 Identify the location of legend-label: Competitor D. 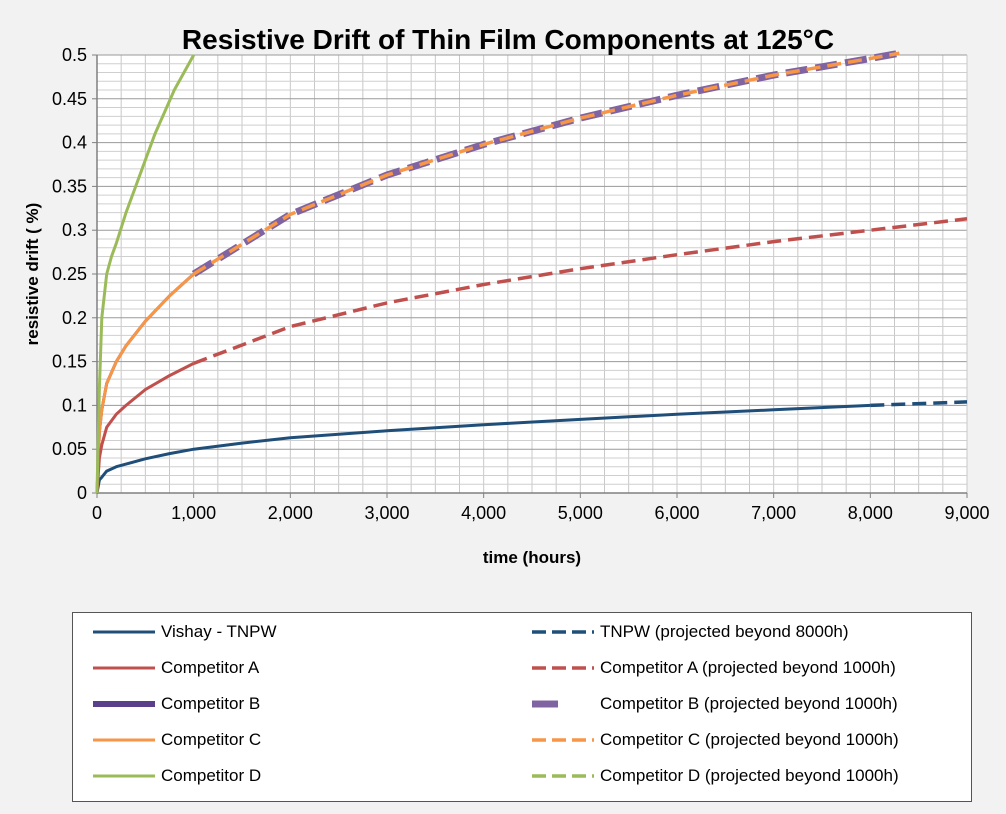
(211, 775).